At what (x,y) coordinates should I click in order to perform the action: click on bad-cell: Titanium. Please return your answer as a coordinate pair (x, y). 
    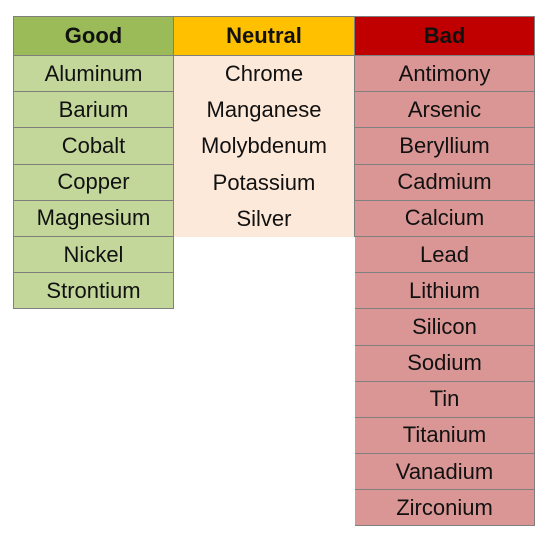
    Looking at the image, I should click on (445, 436).